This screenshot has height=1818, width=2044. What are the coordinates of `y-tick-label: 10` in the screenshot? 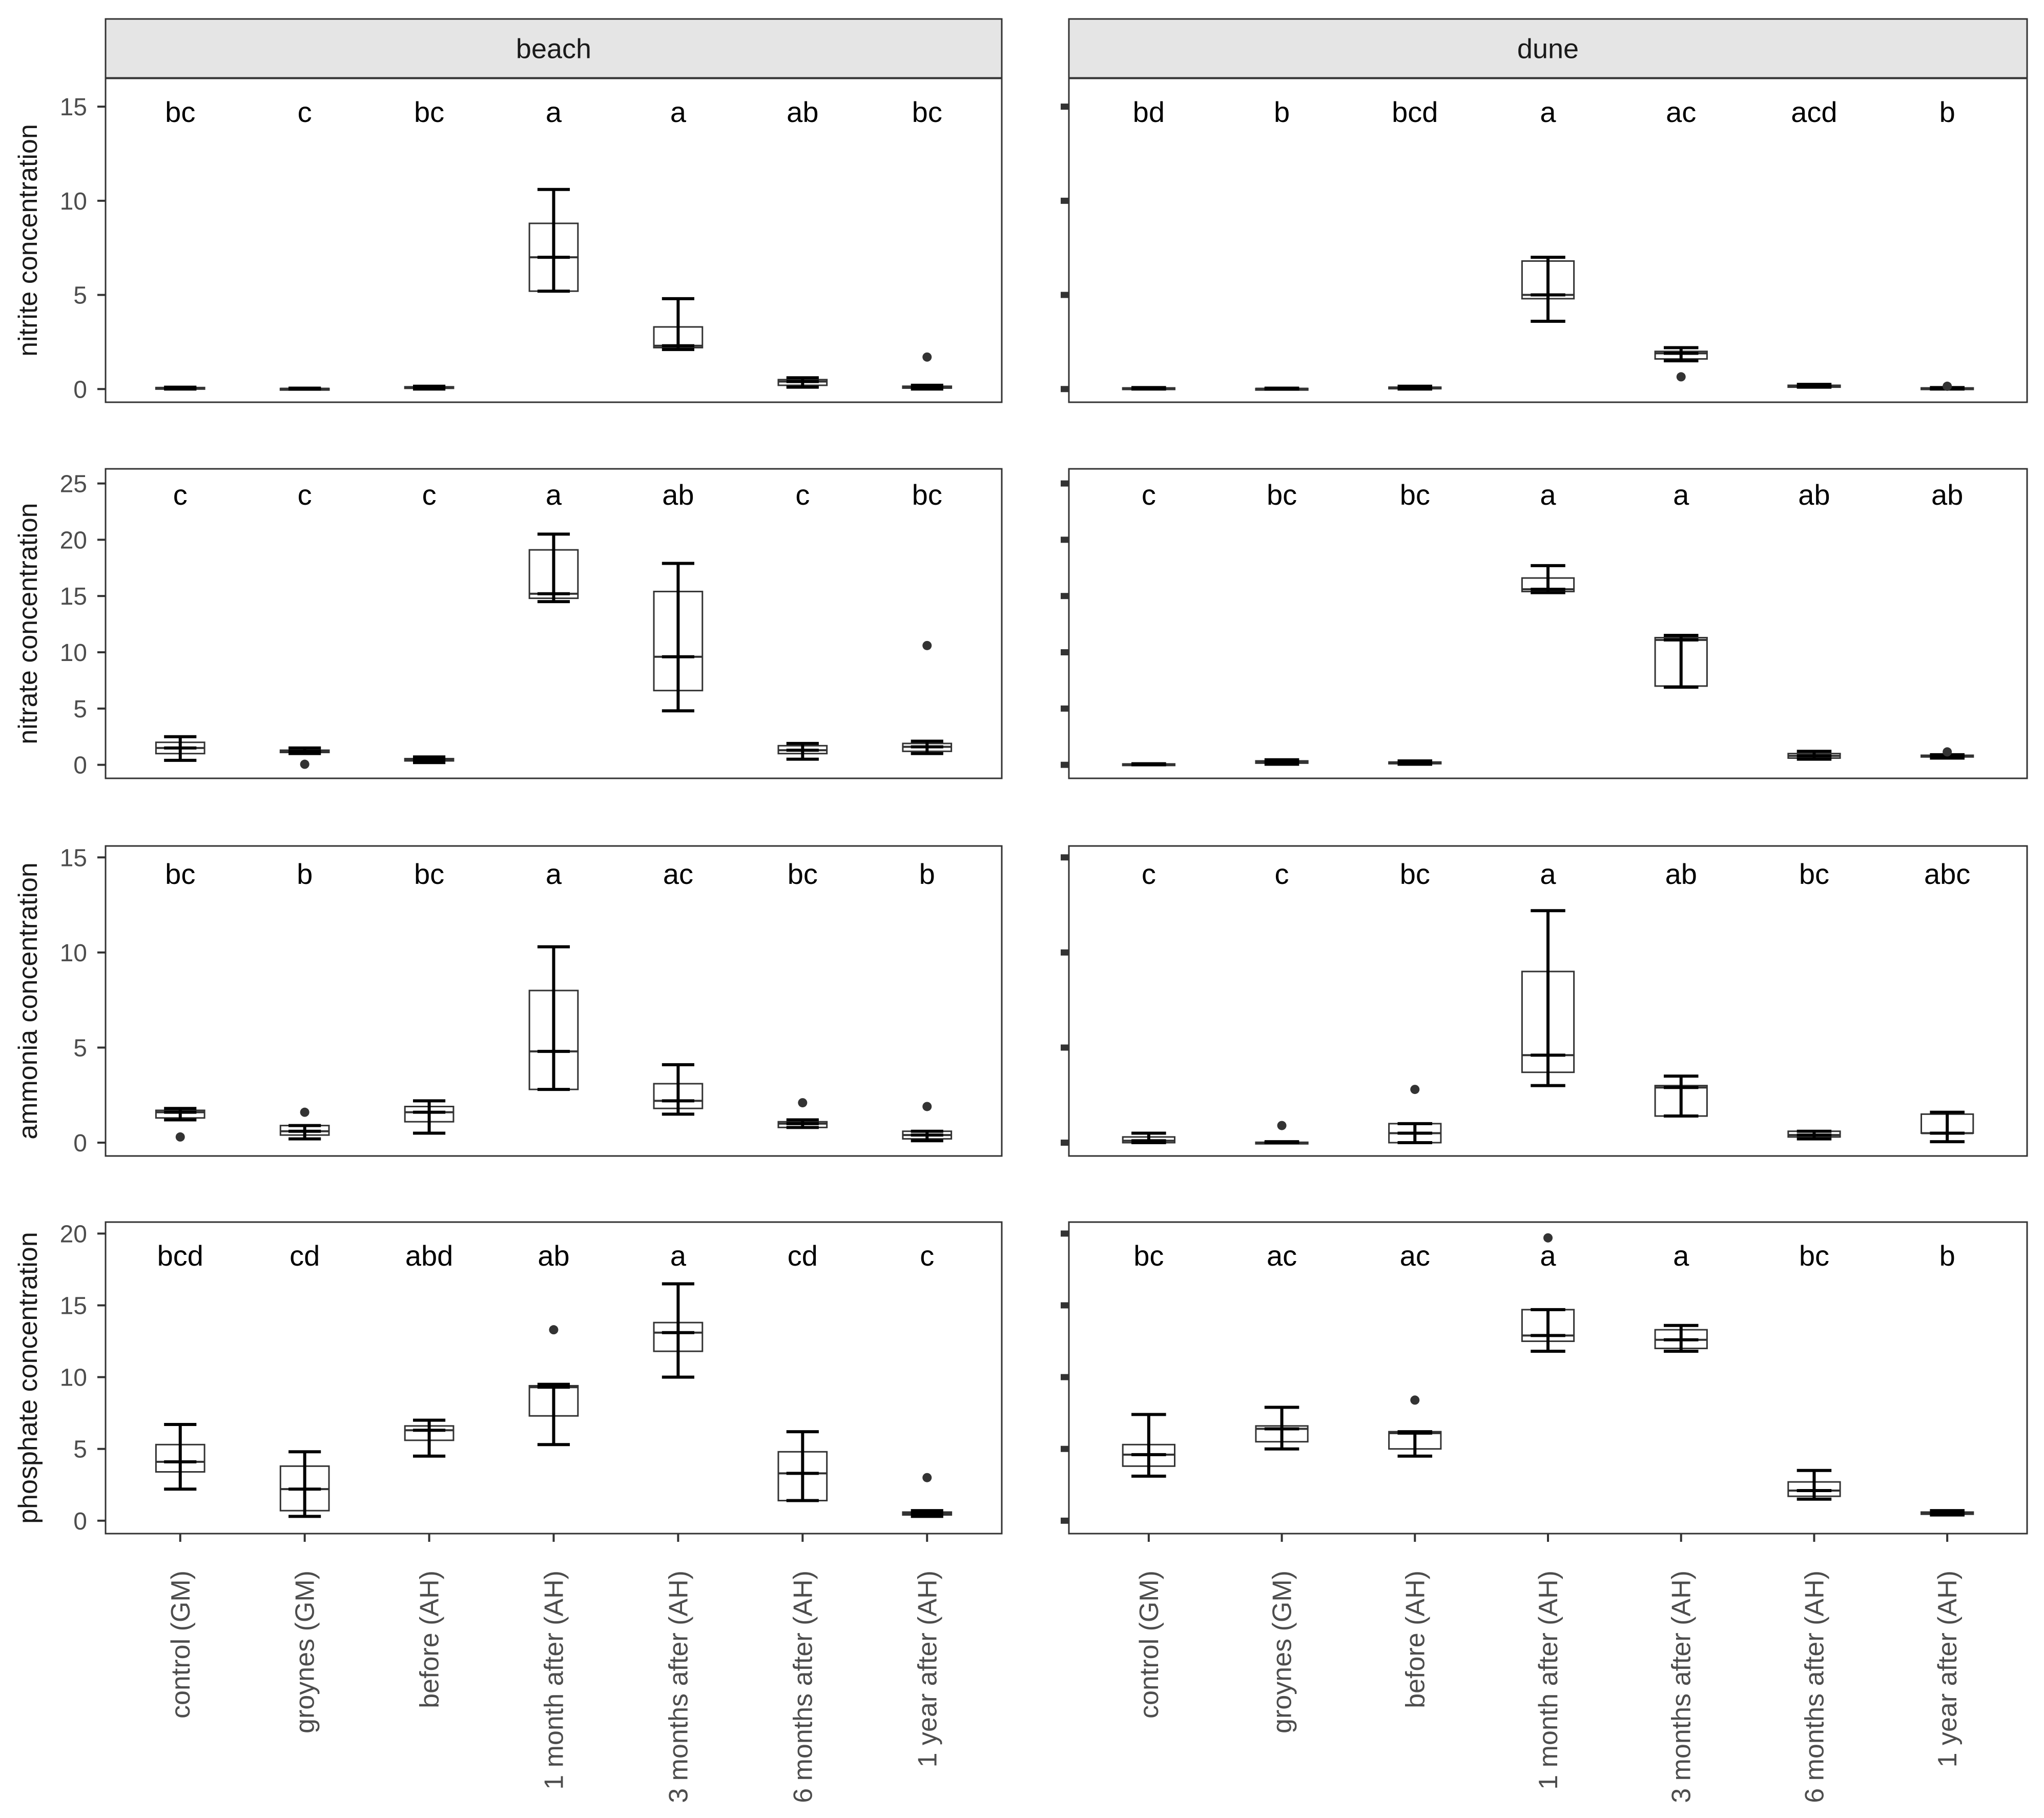 It's located at (73, 953).